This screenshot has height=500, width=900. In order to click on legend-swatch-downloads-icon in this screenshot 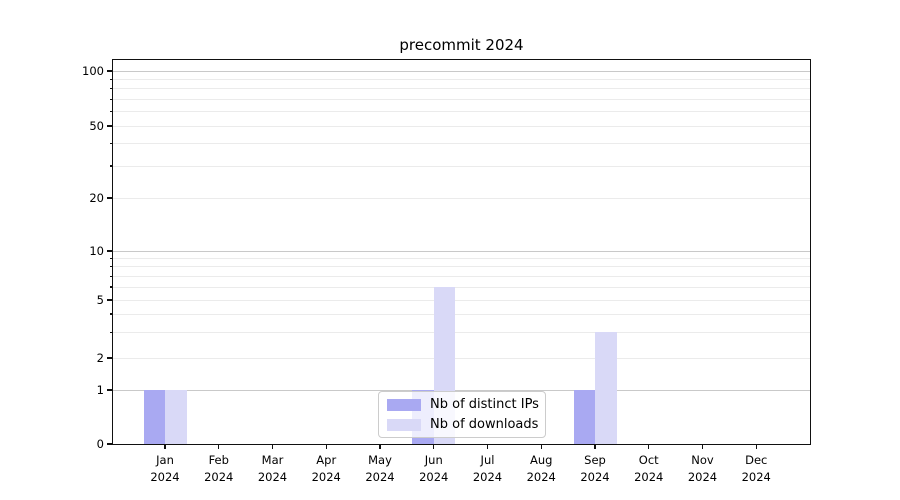, I will do `click(404, 424)`.